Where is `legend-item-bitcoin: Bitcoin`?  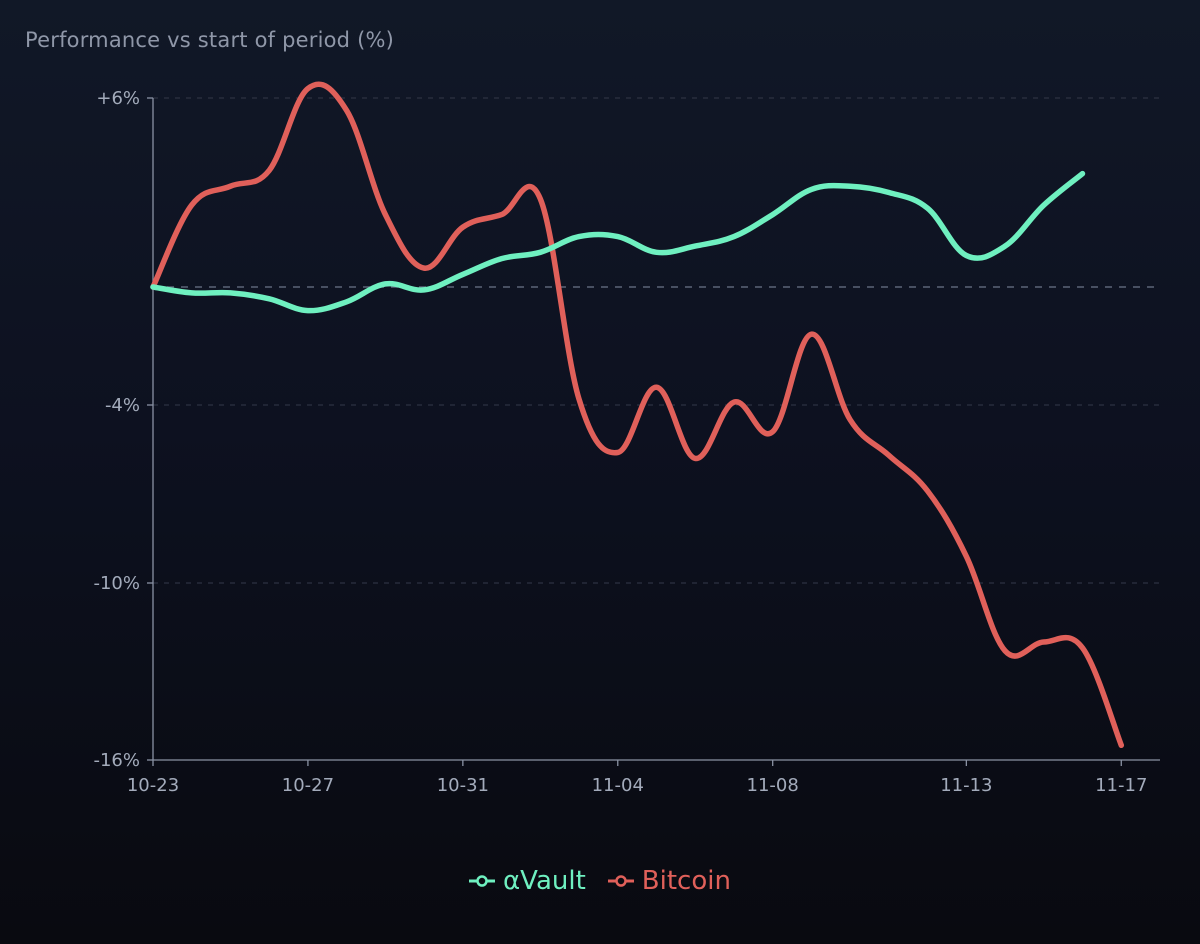
legend-item-bitcoin: Bitcoin is located at coordinates (669, 881).